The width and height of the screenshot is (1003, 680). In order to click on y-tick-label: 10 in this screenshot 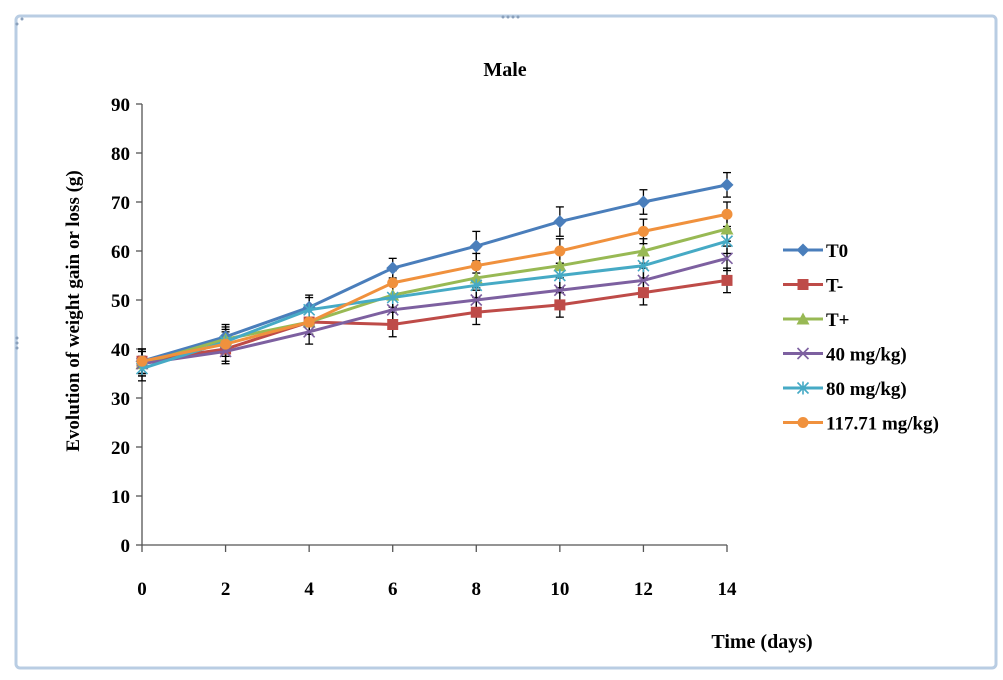, I will do `click(120, 497)`.